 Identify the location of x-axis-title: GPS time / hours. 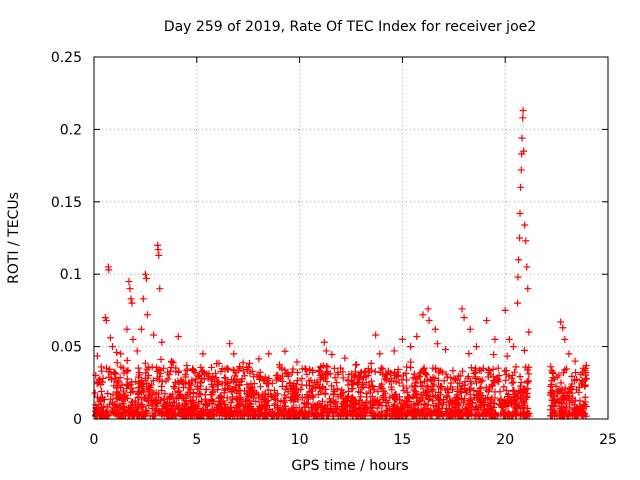
(349, 466).